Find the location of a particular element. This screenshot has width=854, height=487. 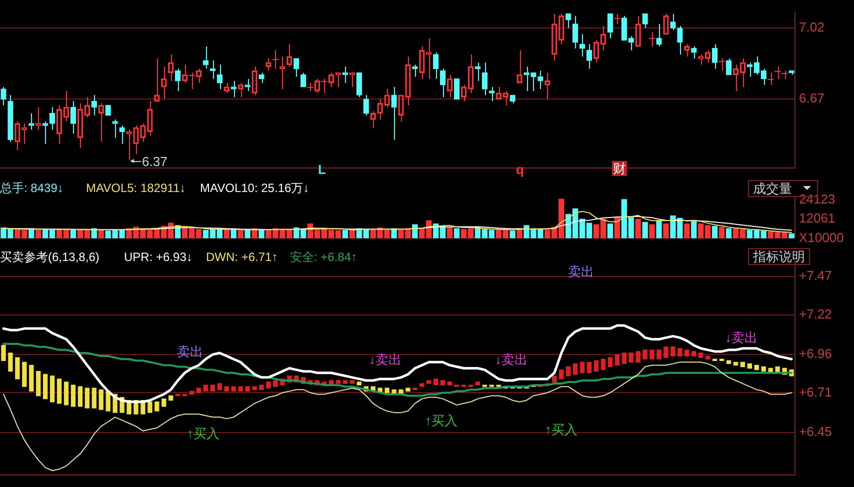

text: MAVOL5: 182911↓ is located at coordinates (136, 188).